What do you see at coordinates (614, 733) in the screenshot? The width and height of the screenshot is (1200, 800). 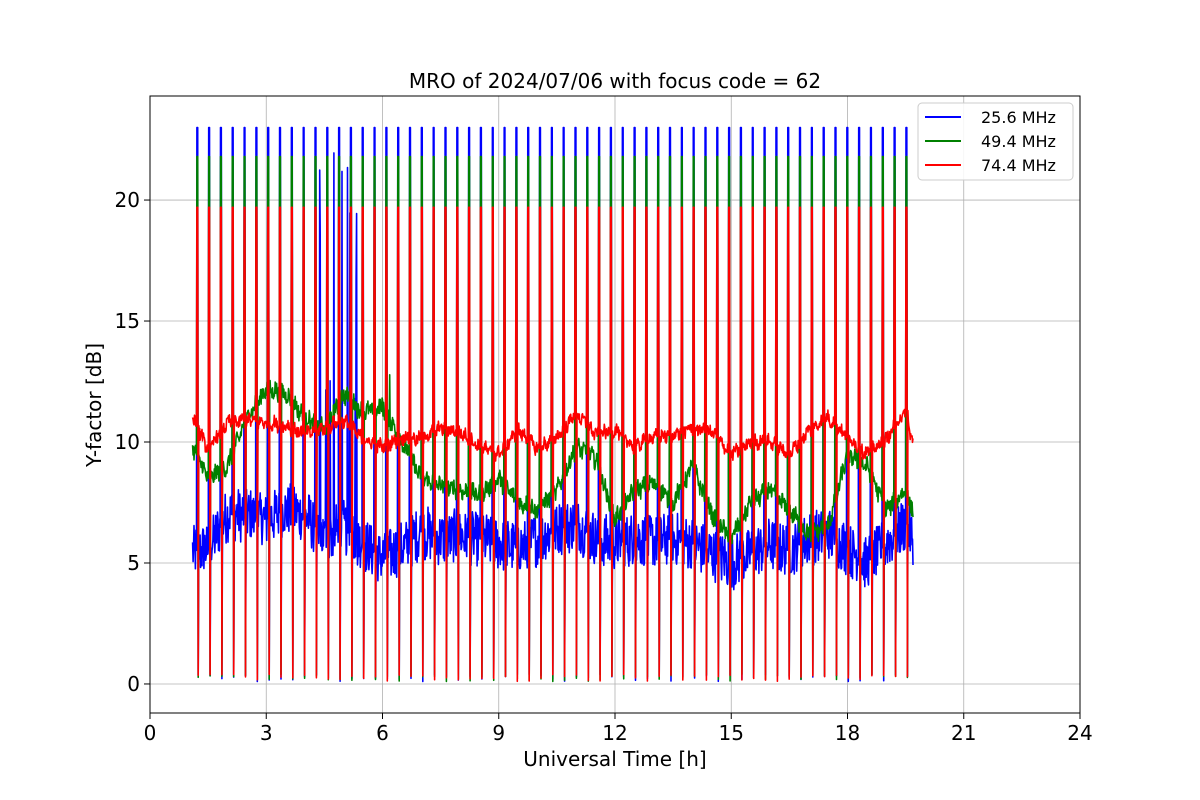 I see `x-tick-label: 12` at bounding box center [614, 733].